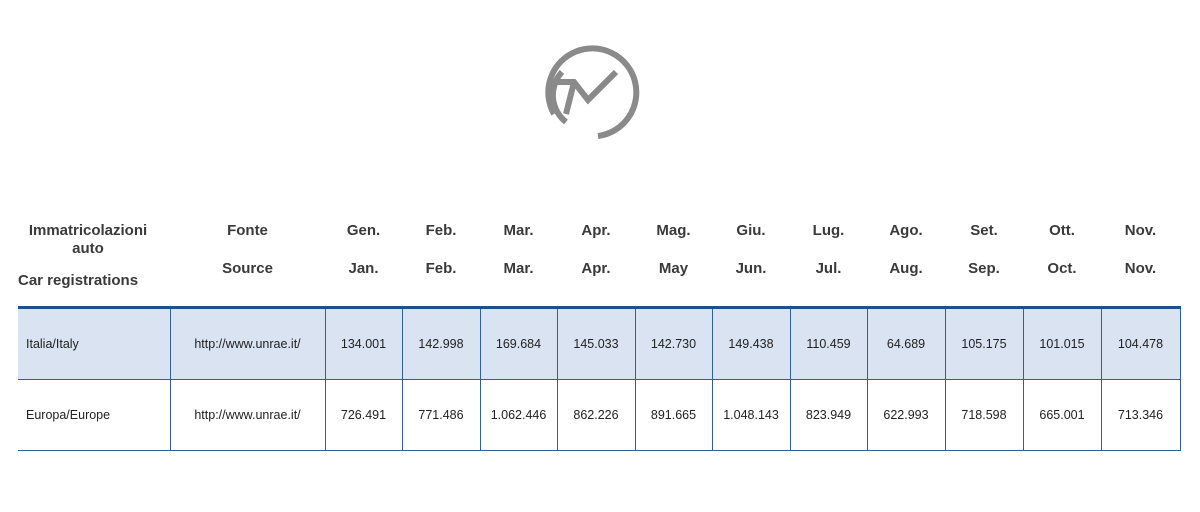 This screenshot has height=512, width=1200. Describe the element at coordinates (519, 415) in the screenshot. I see `value-cell: 1.062.446` at that location.